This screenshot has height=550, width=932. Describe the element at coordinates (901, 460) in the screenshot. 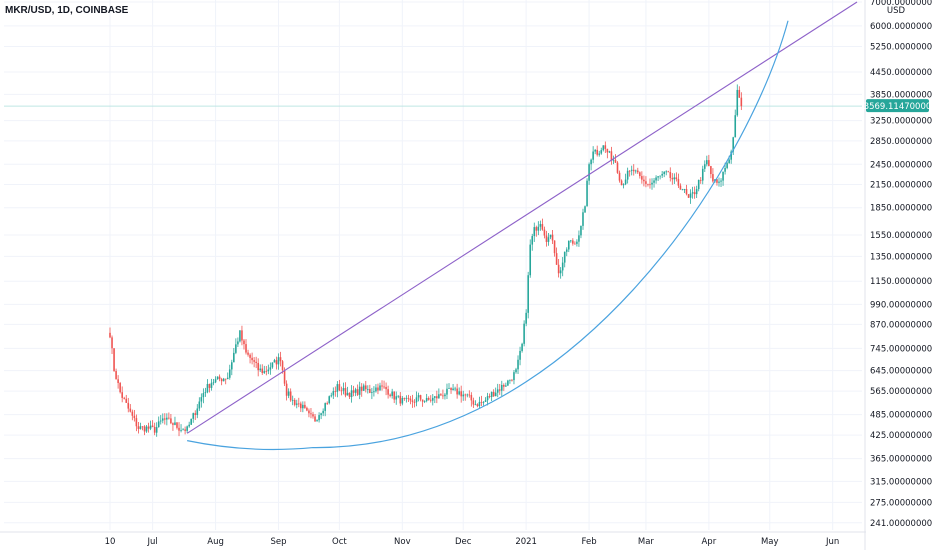

I see `price-tick-label: 365.00000000` at that location.